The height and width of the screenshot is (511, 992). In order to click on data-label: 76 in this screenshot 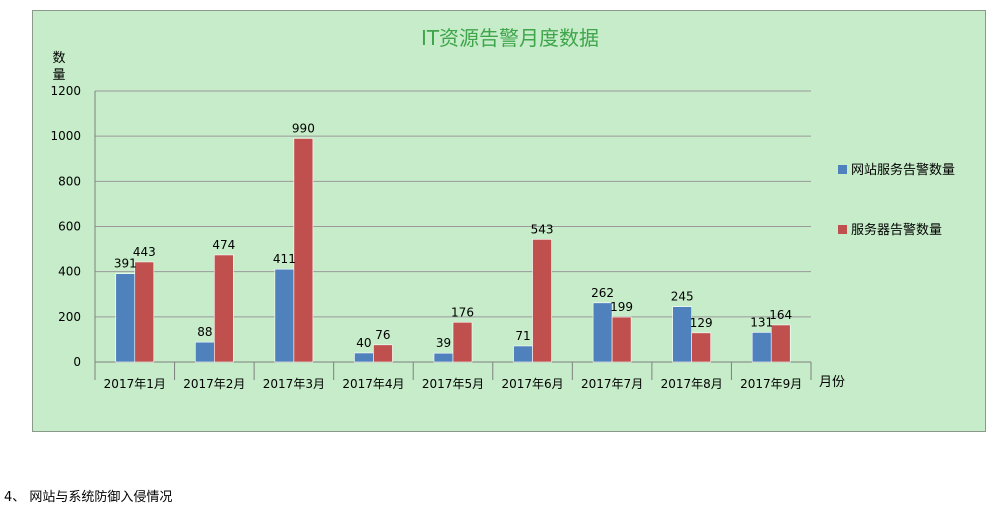, I will do `click(382, 335)`.